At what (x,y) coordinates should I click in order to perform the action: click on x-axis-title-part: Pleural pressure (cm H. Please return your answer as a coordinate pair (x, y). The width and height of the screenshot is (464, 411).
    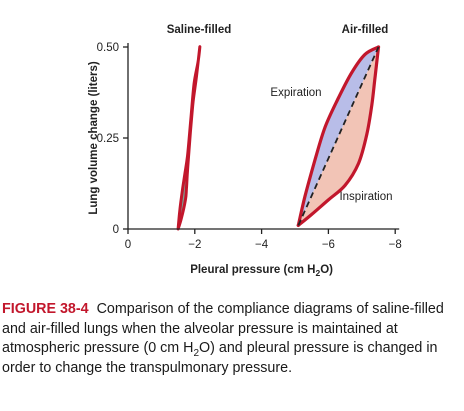
    Looking at the image, I should click on (252, 270).